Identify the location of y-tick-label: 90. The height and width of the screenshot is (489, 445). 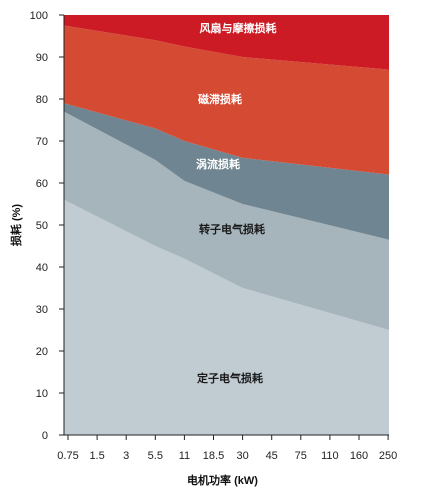
(42, 58).